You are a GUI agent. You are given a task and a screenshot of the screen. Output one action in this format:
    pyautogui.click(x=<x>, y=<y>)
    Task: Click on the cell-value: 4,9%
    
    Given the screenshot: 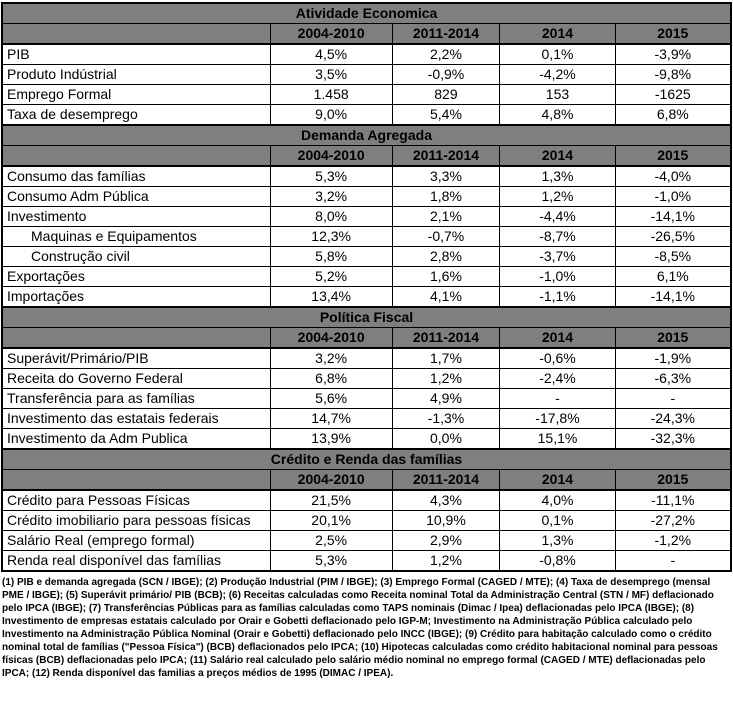 What is the action you would take?
    pyautogui.click(x=446, y=398)
    